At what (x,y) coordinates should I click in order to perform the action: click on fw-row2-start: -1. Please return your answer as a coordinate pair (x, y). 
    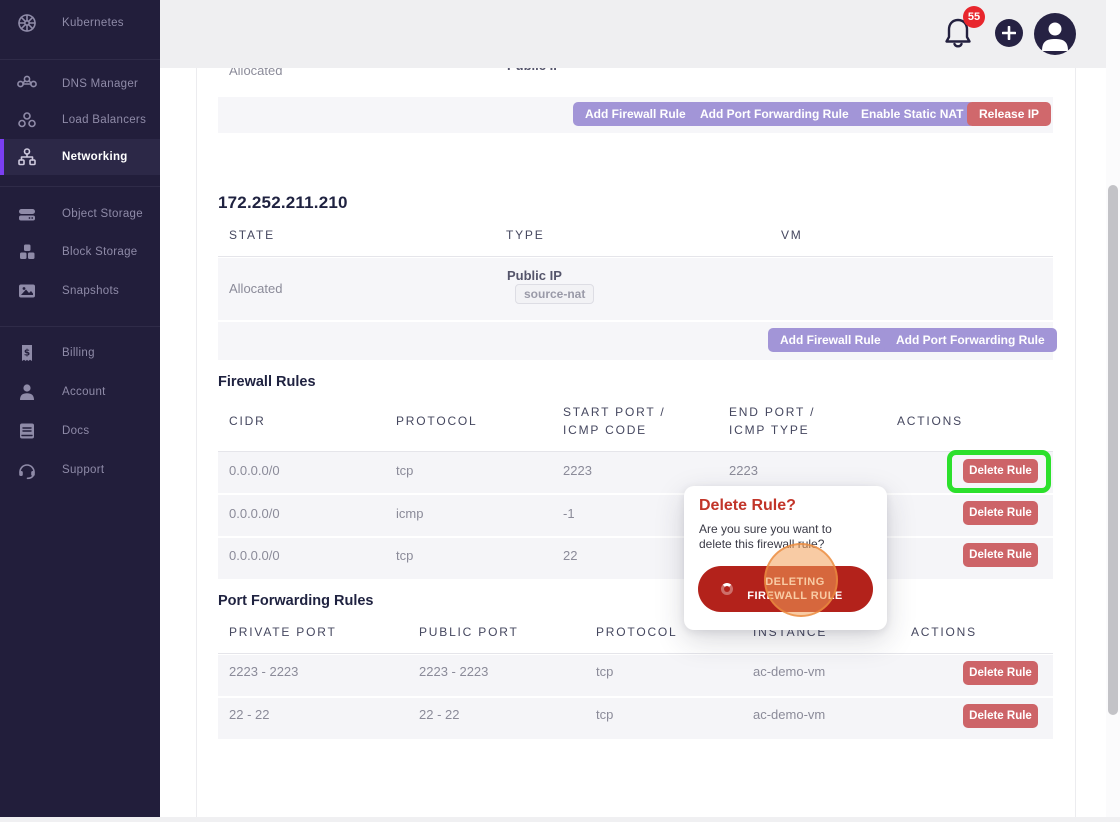
    Looking at the image, I should click on (569, 513).